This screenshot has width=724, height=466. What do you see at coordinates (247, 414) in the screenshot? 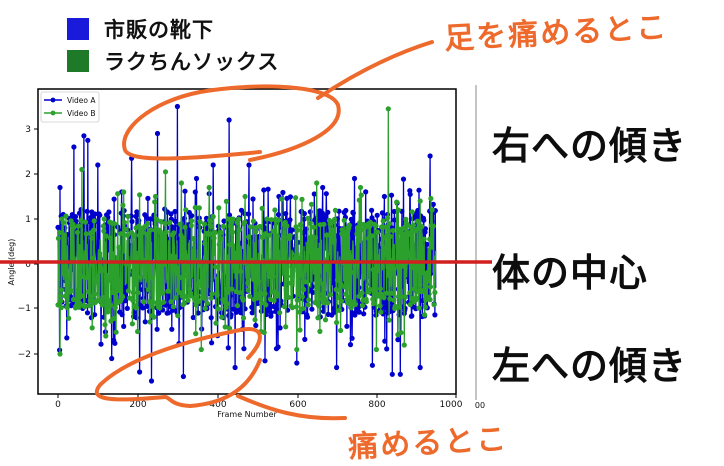
I see `x-axis-label: Frame Number` at bounding box center [247, 414].